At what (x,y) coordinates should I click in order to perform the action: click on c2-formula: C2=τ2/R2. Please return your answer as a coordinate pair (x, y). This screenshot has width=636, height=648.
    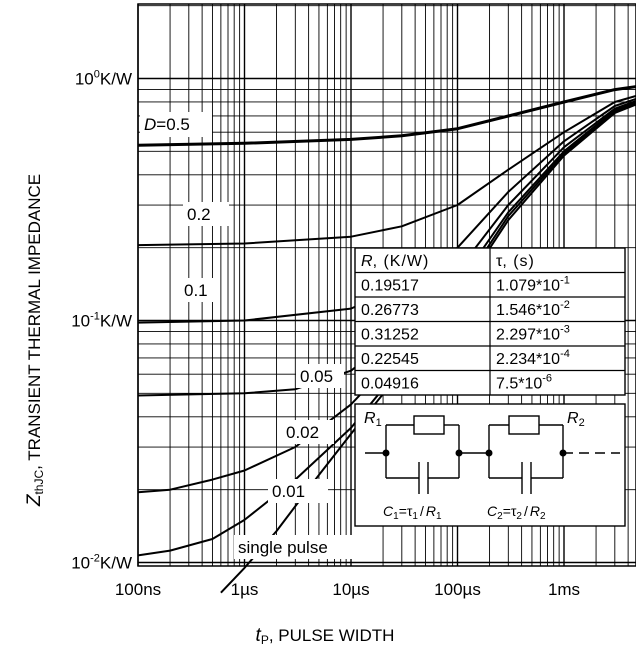
    Looking at the image, I should click on (516, 512).